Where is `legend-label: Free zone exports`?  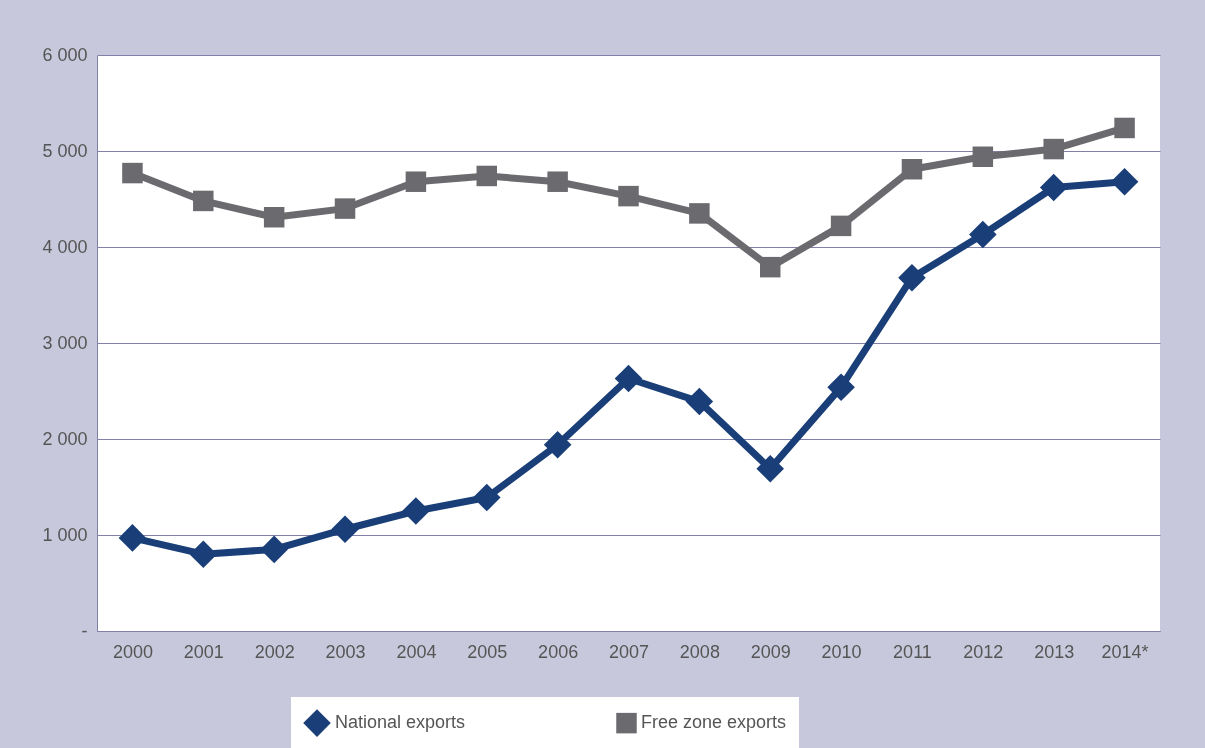 legend-label: Free zone exports is located at coordinates (714, 722).